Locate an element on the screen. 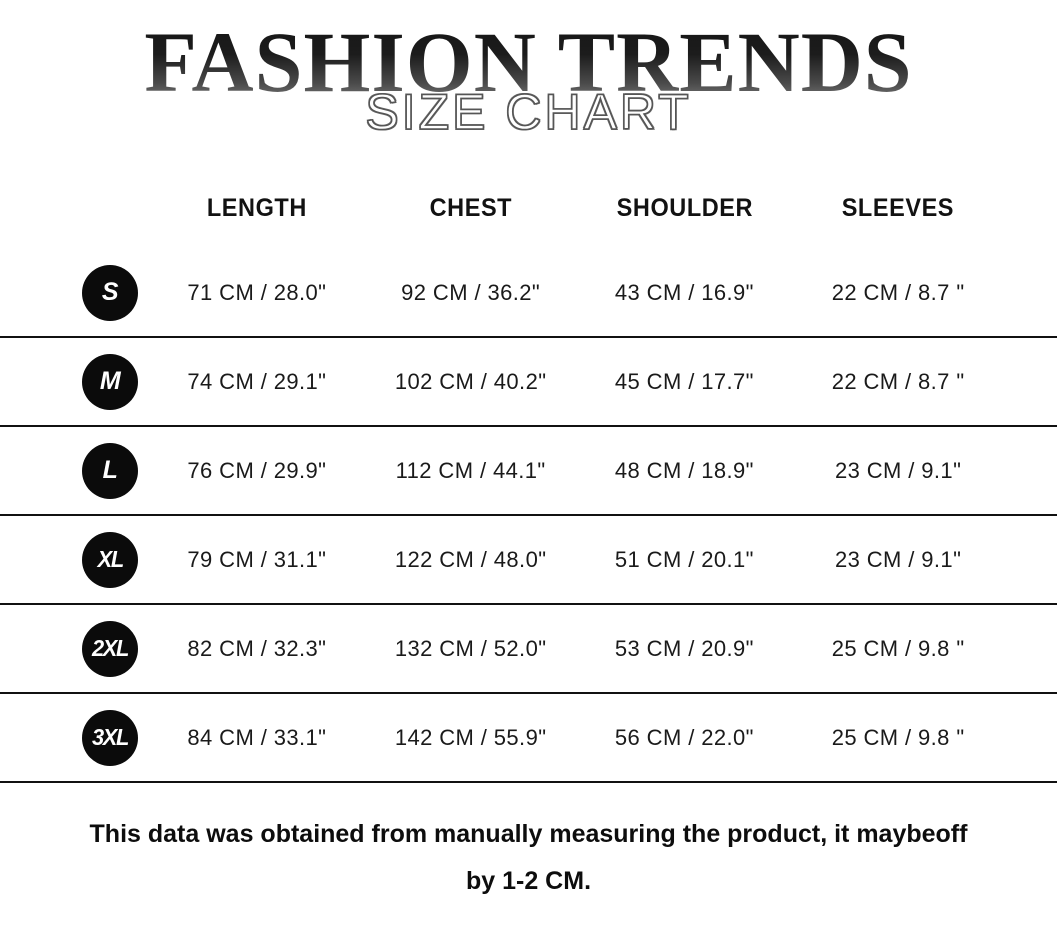  size-badge-label: 2XL is located at coordinates (110, 648).